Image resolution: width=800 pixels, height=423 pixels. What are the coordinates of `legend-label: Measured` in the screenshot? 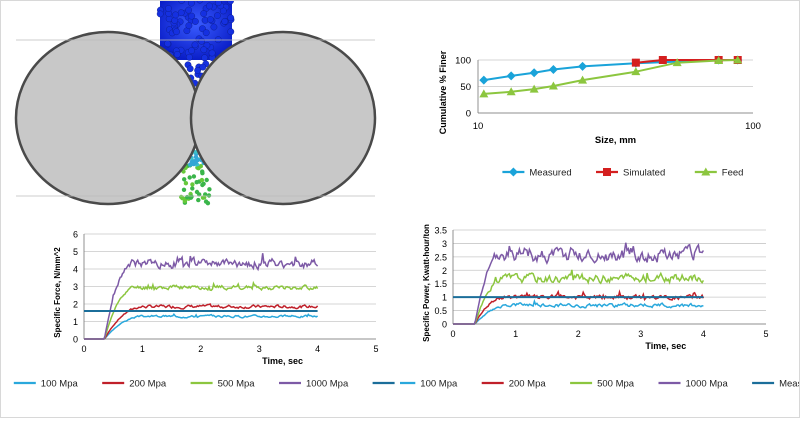 It's located at (789, 384).